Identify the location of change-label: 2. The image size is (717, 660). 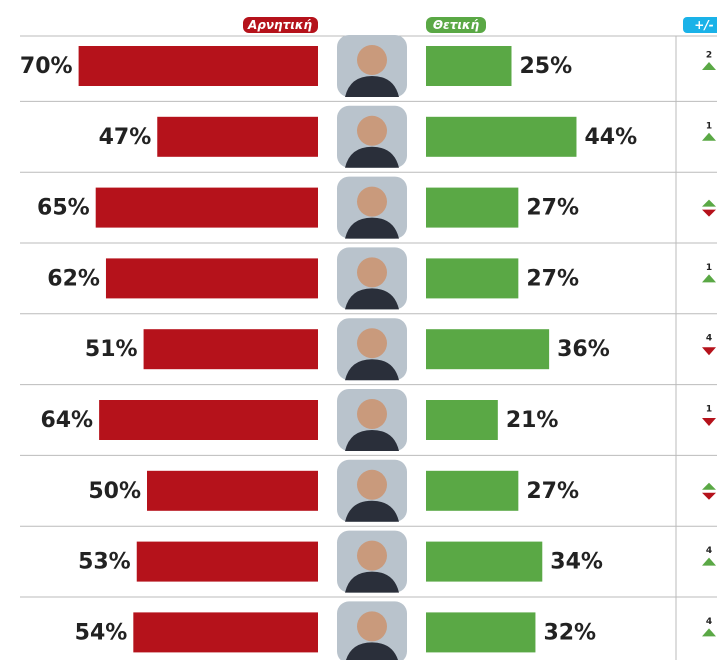
(709, 56).